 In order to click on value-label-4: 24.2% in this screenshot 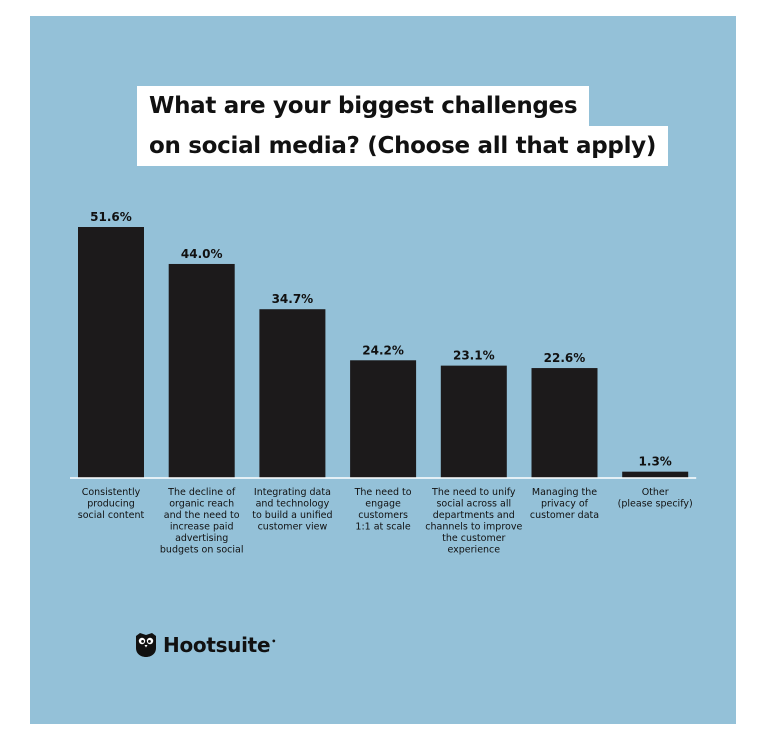, I will do `click(383, 350)`.